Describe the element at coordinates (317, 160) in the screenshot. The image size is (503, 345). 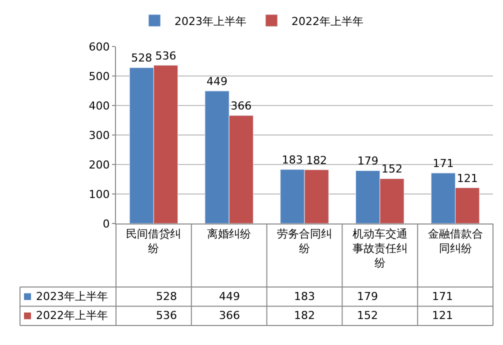
I see `text: 182` at that location.